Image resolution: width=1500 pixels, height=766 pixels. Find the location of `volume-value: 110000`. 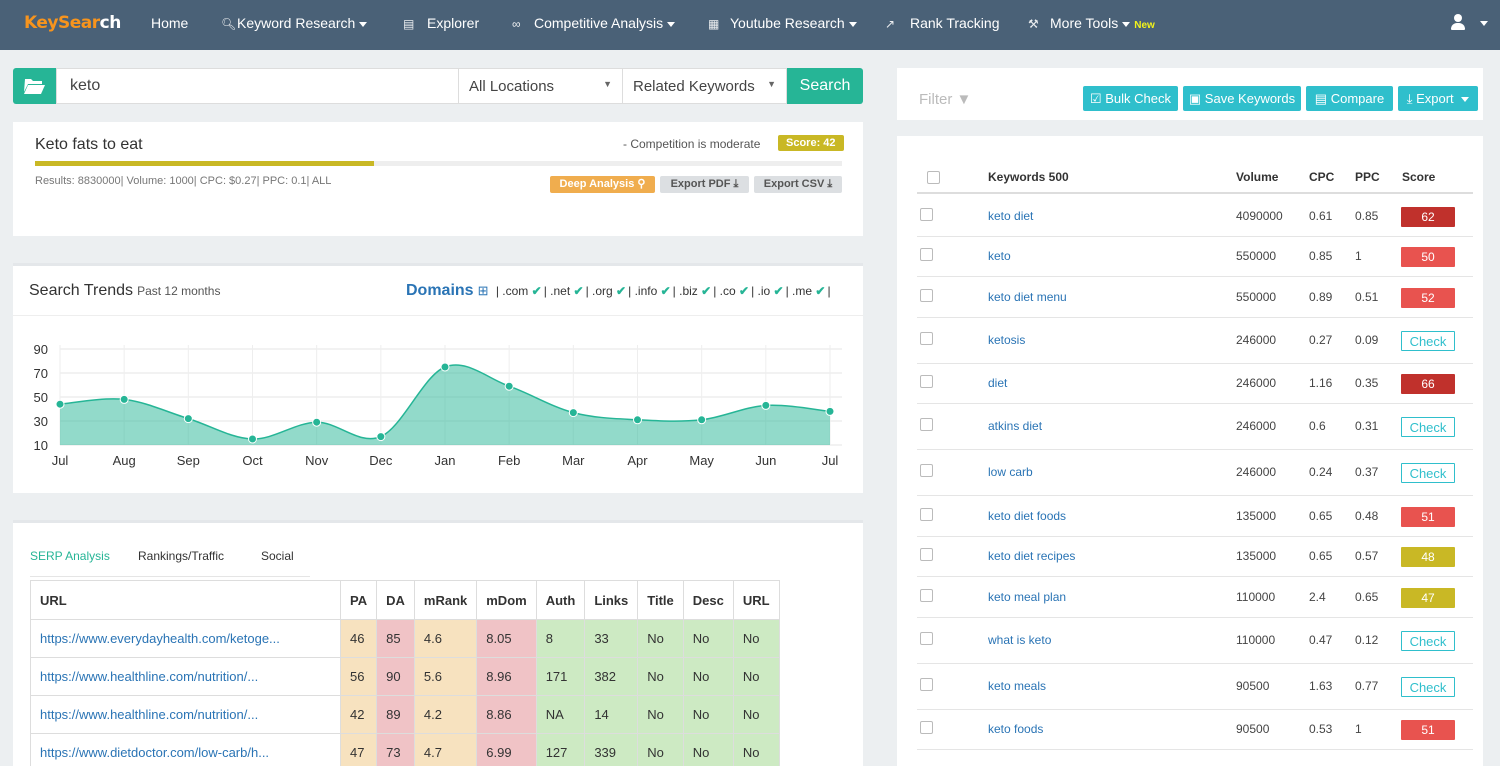

volume-value: 110000 is located at coordinates (1256, 640).